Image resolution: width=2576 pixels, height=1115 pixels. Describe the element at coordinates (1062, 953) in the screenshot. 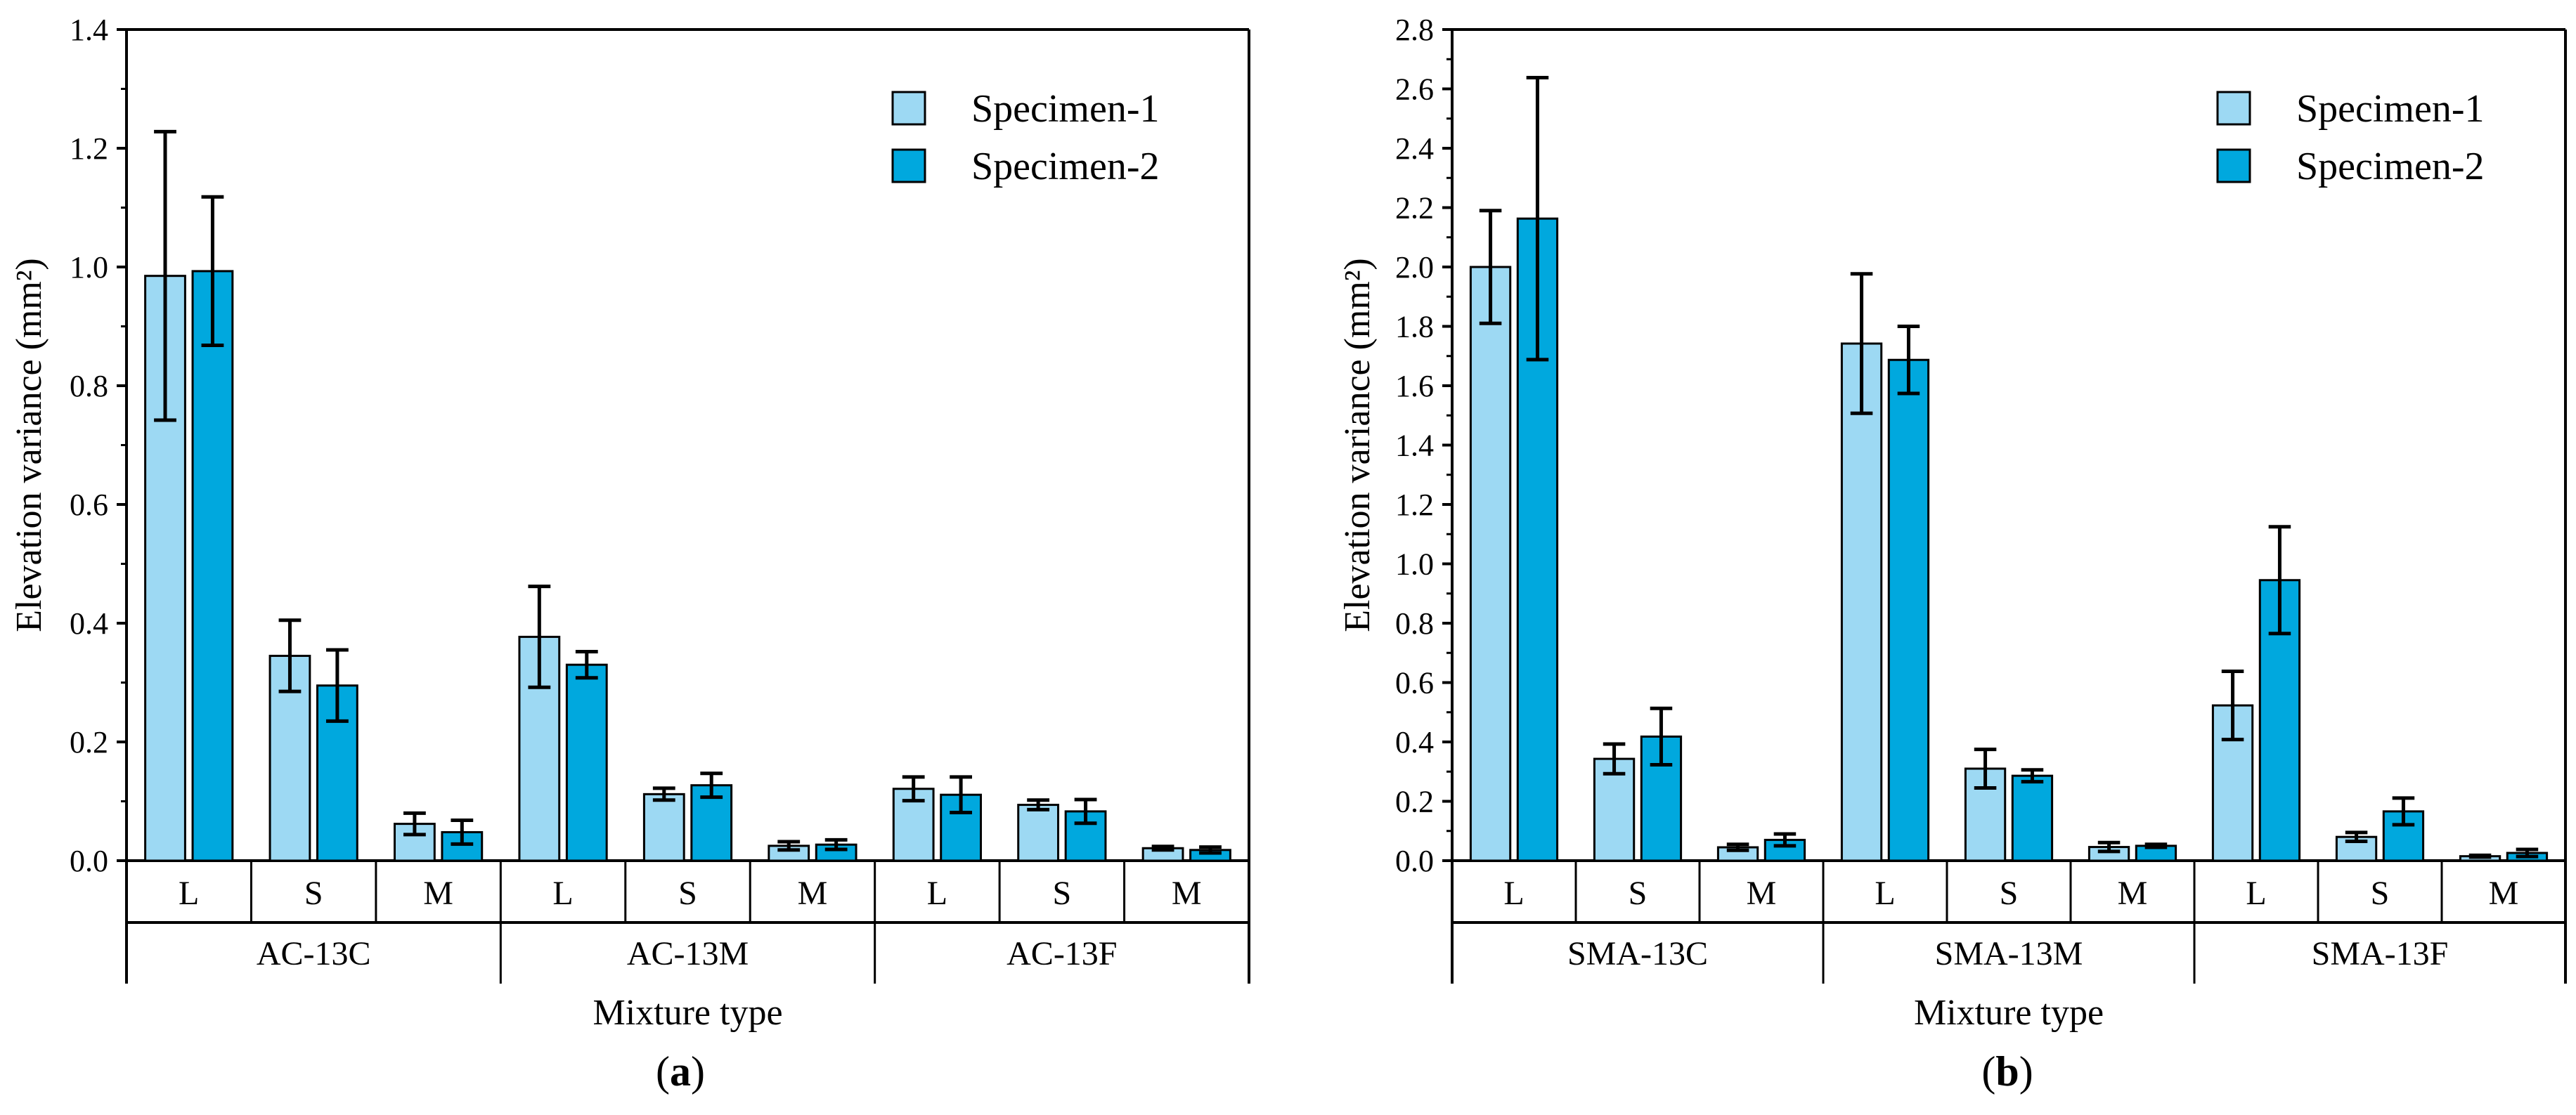

I see `group-label: AC-13F` at that location.